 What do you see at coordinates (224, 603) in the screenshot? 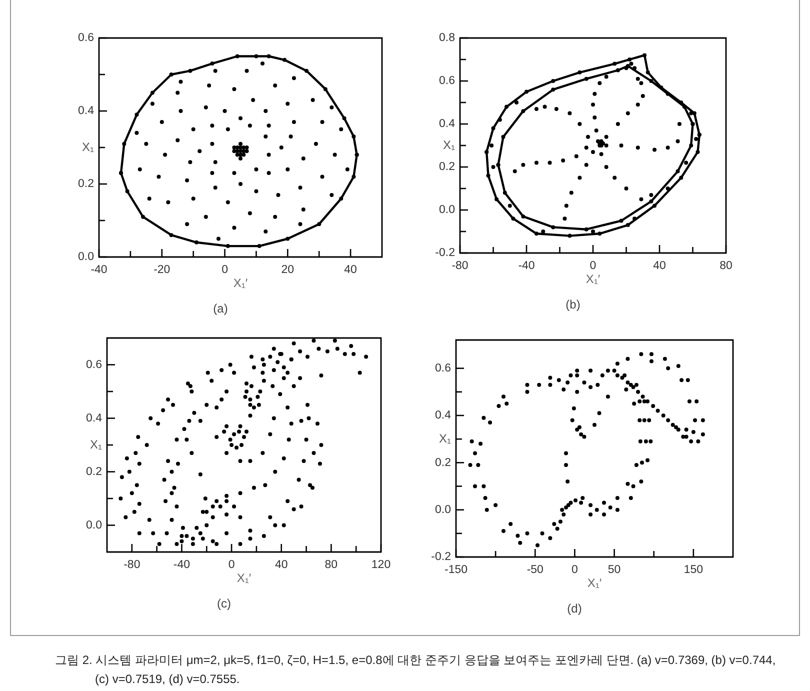
I see `text: (c)` at bounding box center [224, 603].